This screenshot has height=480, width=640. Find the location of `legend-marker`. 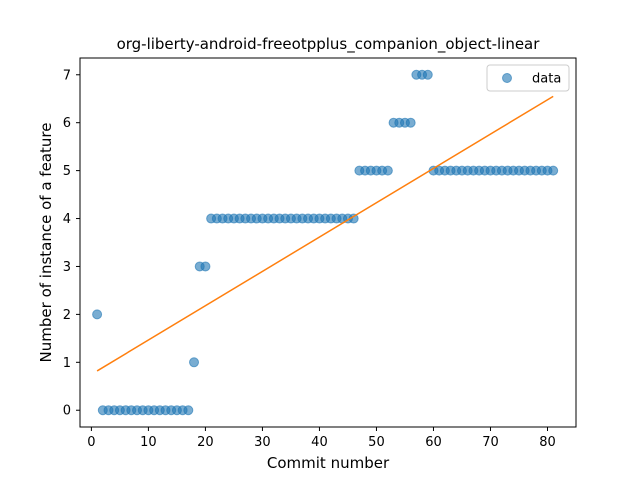

legend-marker is located at coordinates (507, 78).